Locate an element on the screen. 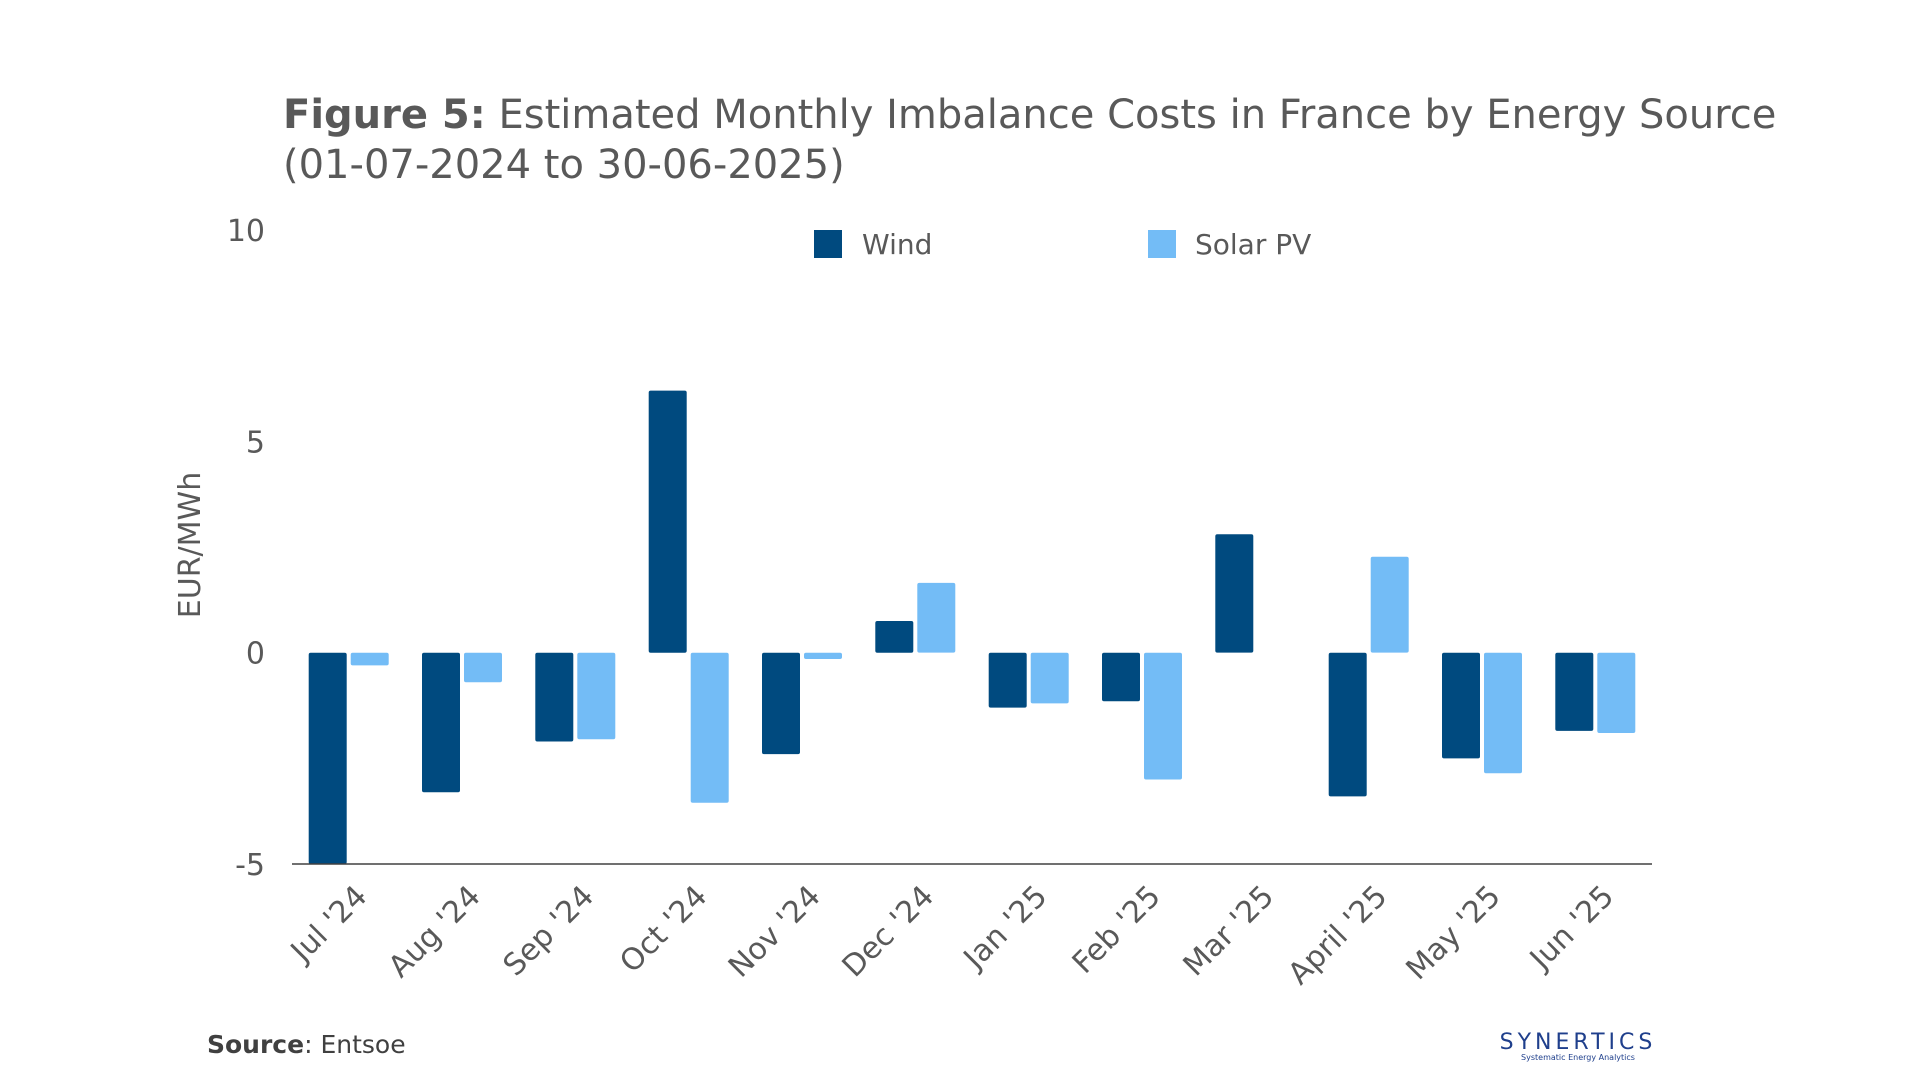 Image resolution: width=1920 pixels, height=1080 pixels. y-axis-label: EUR/MWh is located at coordinates (190, 545).